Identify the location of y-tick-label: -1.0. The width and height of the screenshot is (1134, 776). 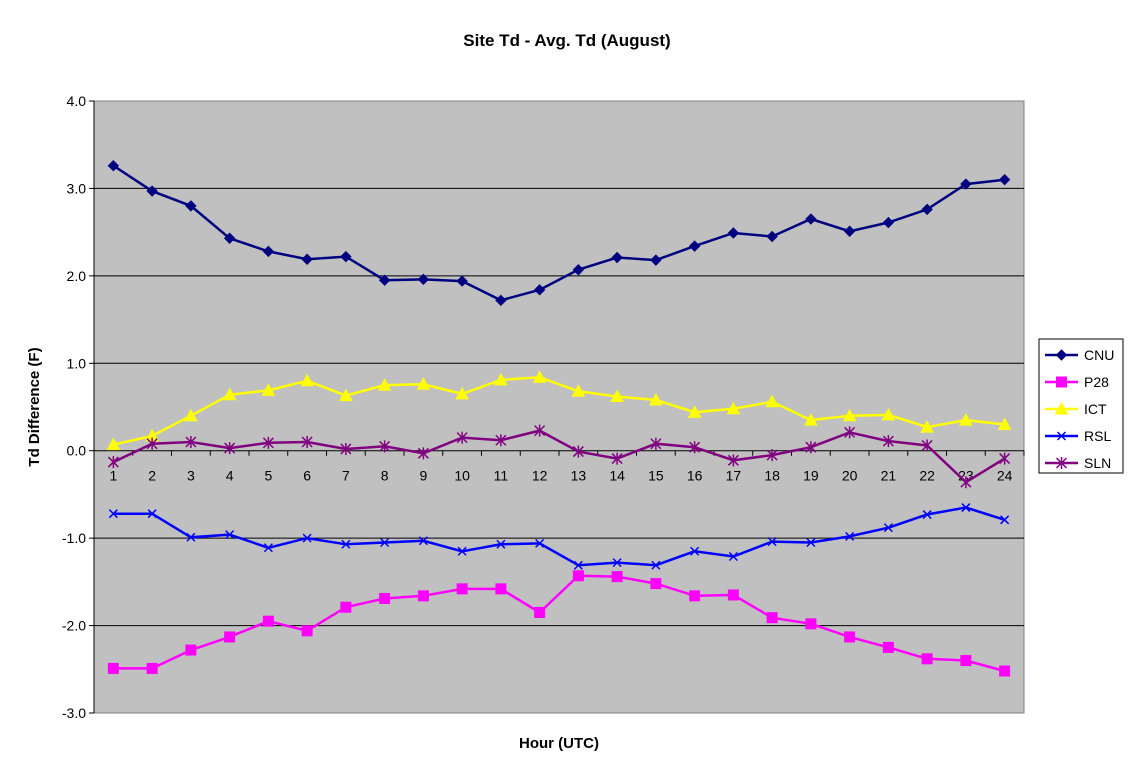
(74, 538).